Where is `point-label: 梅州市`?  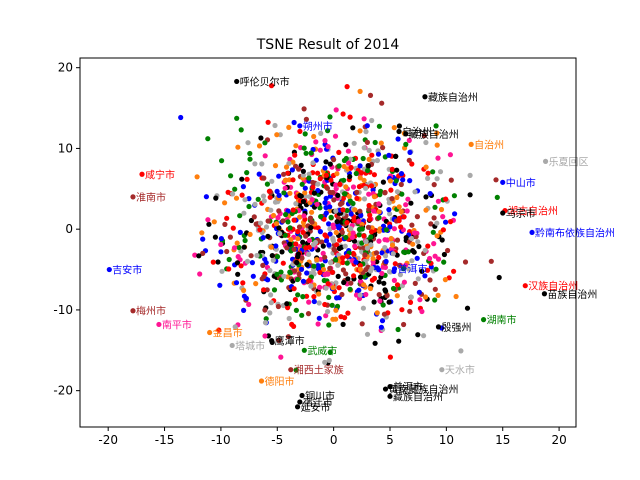 point-label: 梅州市 is located at coordinates (151, 311).